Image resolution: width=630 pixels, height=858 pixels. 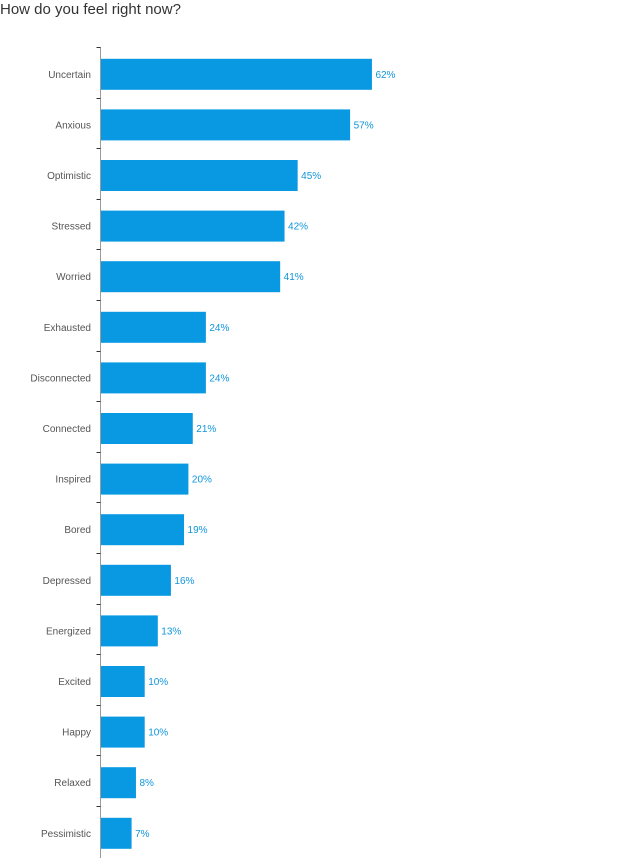 I want to click on category-label: Anxious, so click(x=73, y=125).